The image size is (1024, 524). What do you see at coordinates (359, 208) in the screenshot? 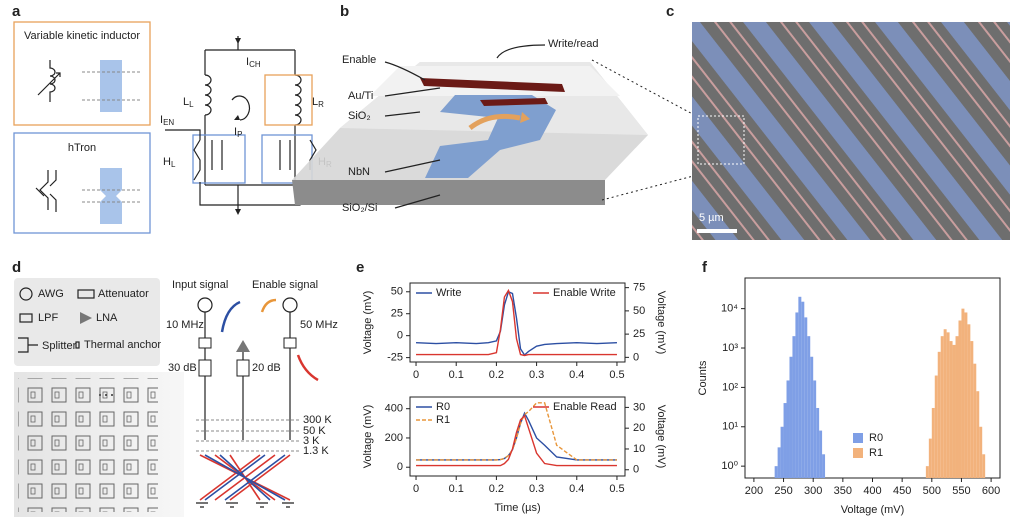
I see `layer-label: SiO₂/Si` at bounding box center [359, 208].